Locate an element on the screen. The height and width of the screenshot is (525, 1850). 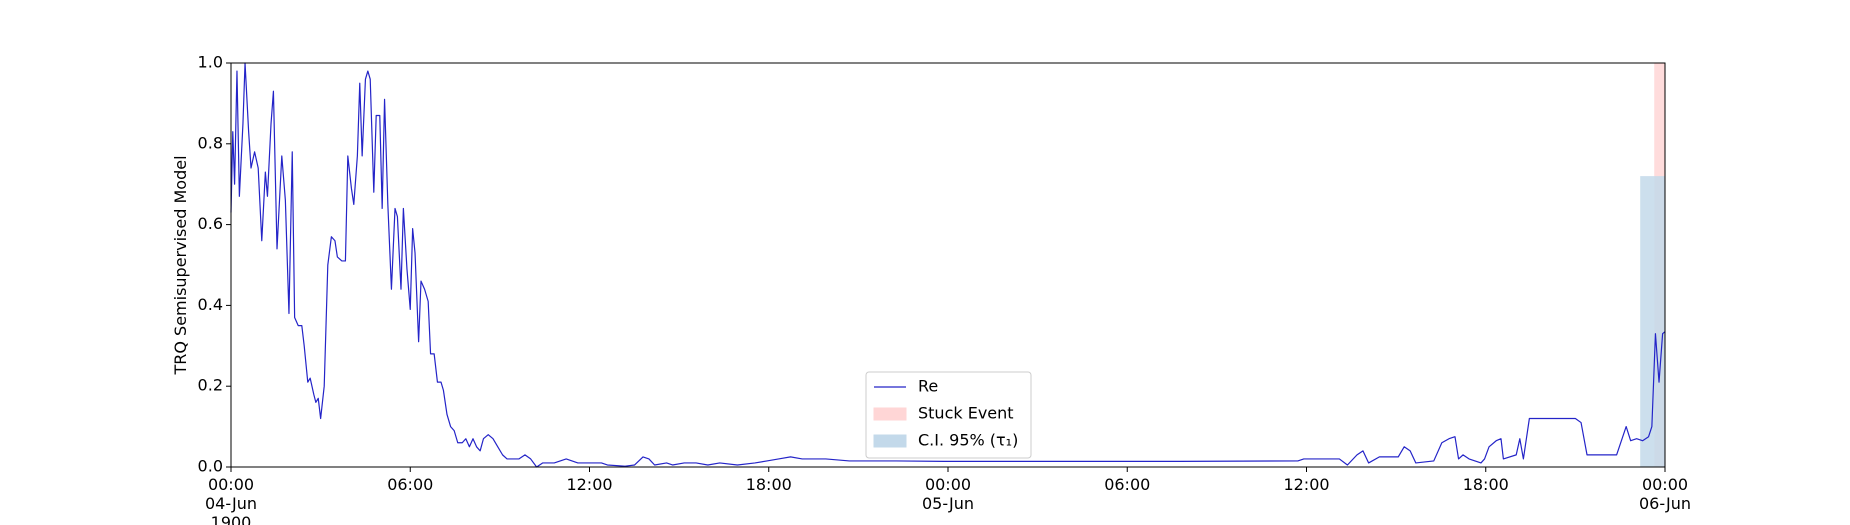
x-tick-label: 00:00 04-Jun 1900 is located at coordinates (231, 500).